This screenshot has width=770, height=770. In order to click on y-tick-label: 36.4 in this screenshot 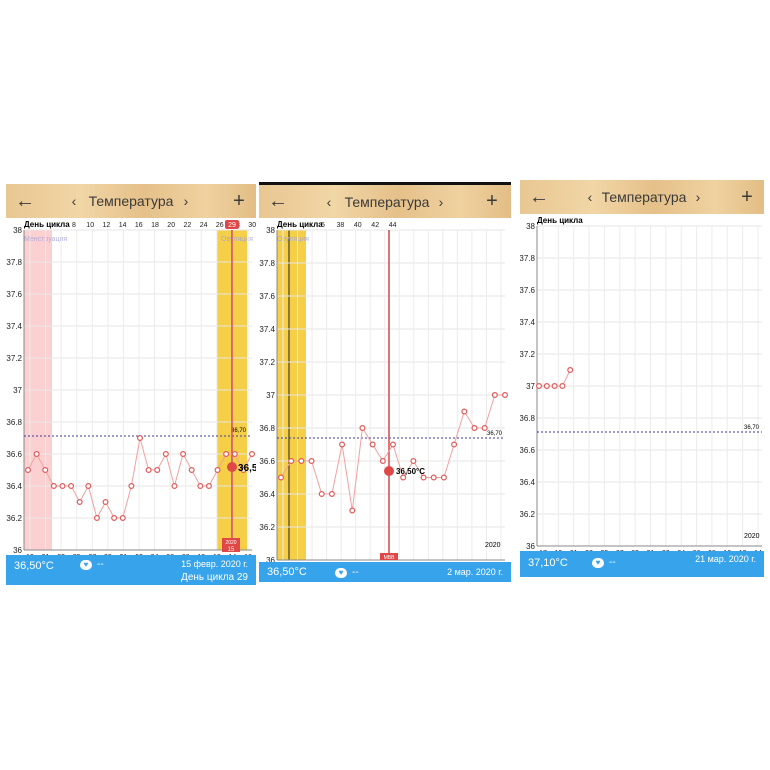, I will do `click(528, 482)`.